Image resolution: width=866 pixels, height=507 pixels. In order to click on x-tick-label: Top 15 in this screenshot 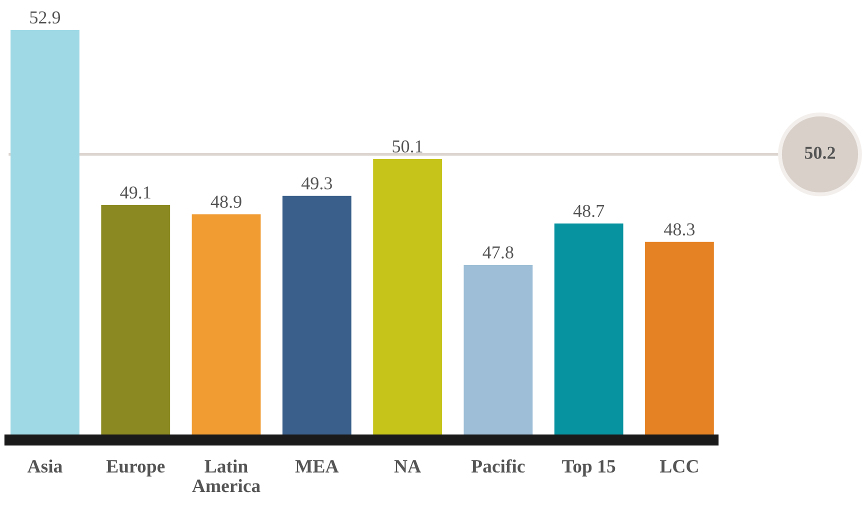, I will do `click(589, 468)`.